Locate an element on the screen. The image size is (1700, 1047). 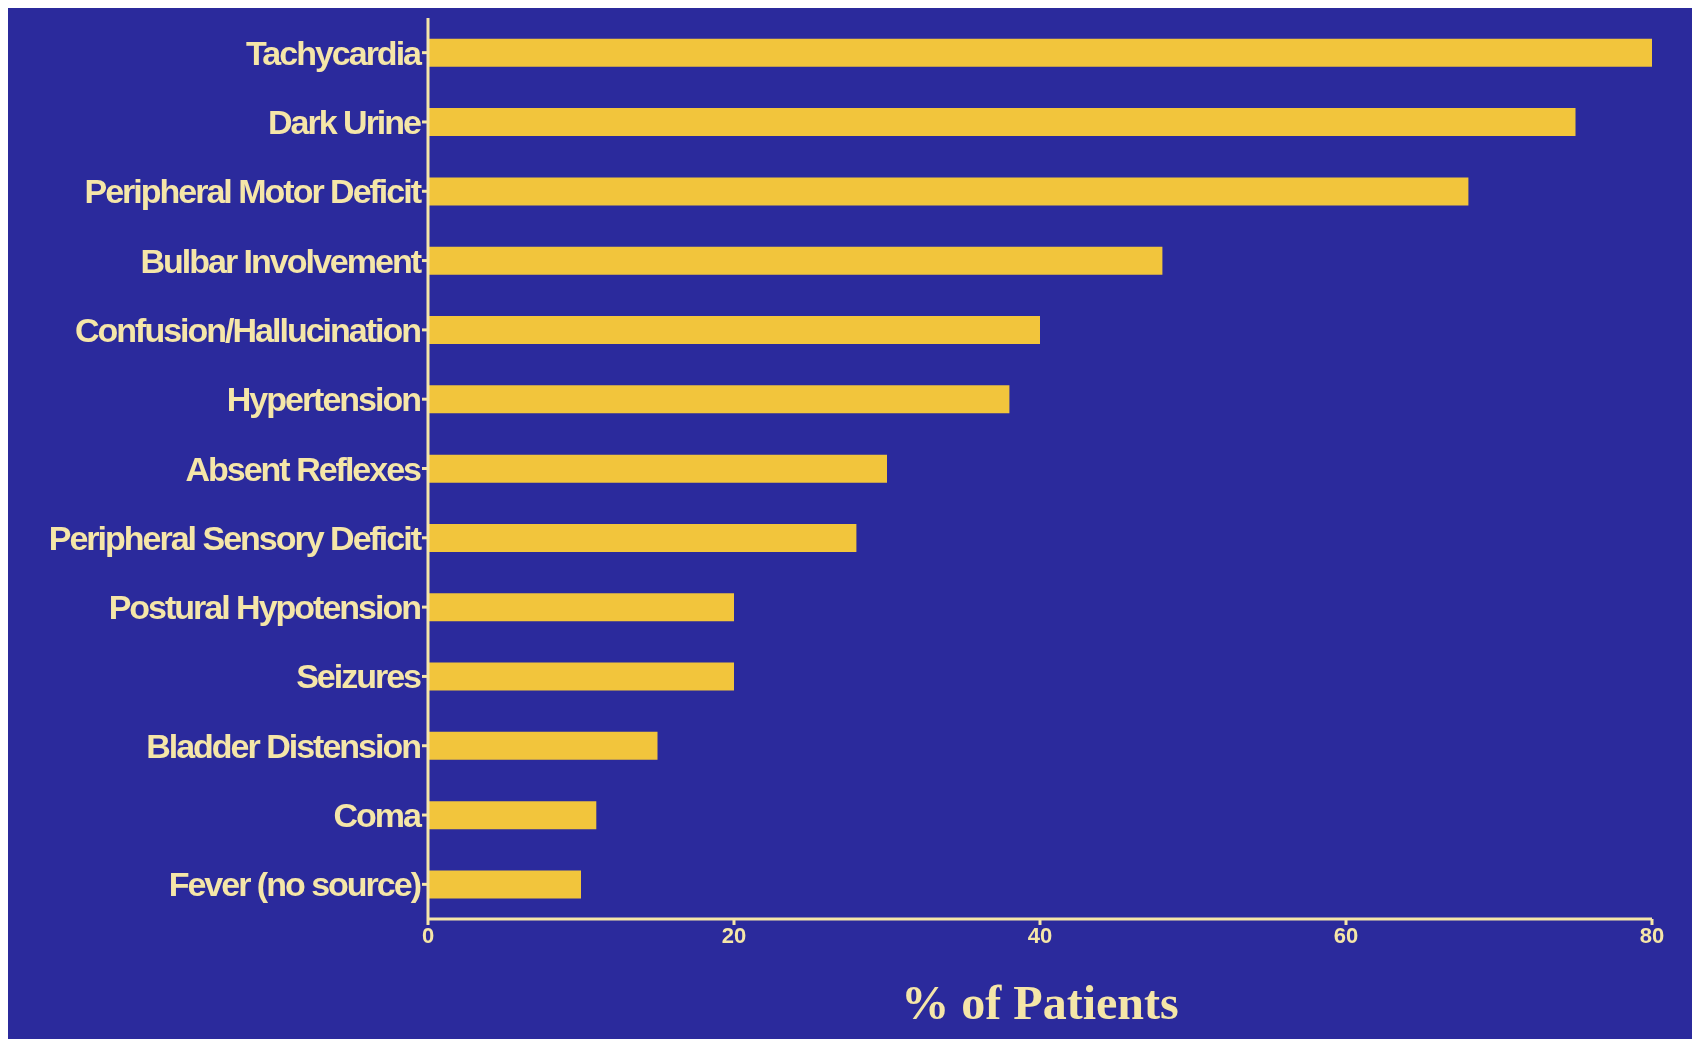
x-tick-label: 40 is located at coordinates (1040, 935).